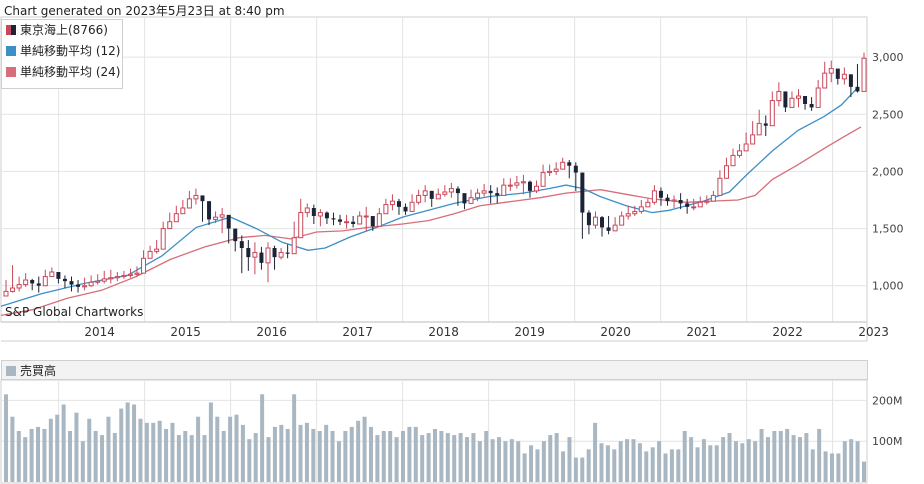  Describe the element at coordinates (887, 400) in the screenshot. I see `volume-y-tick-label: 200M` at that location.